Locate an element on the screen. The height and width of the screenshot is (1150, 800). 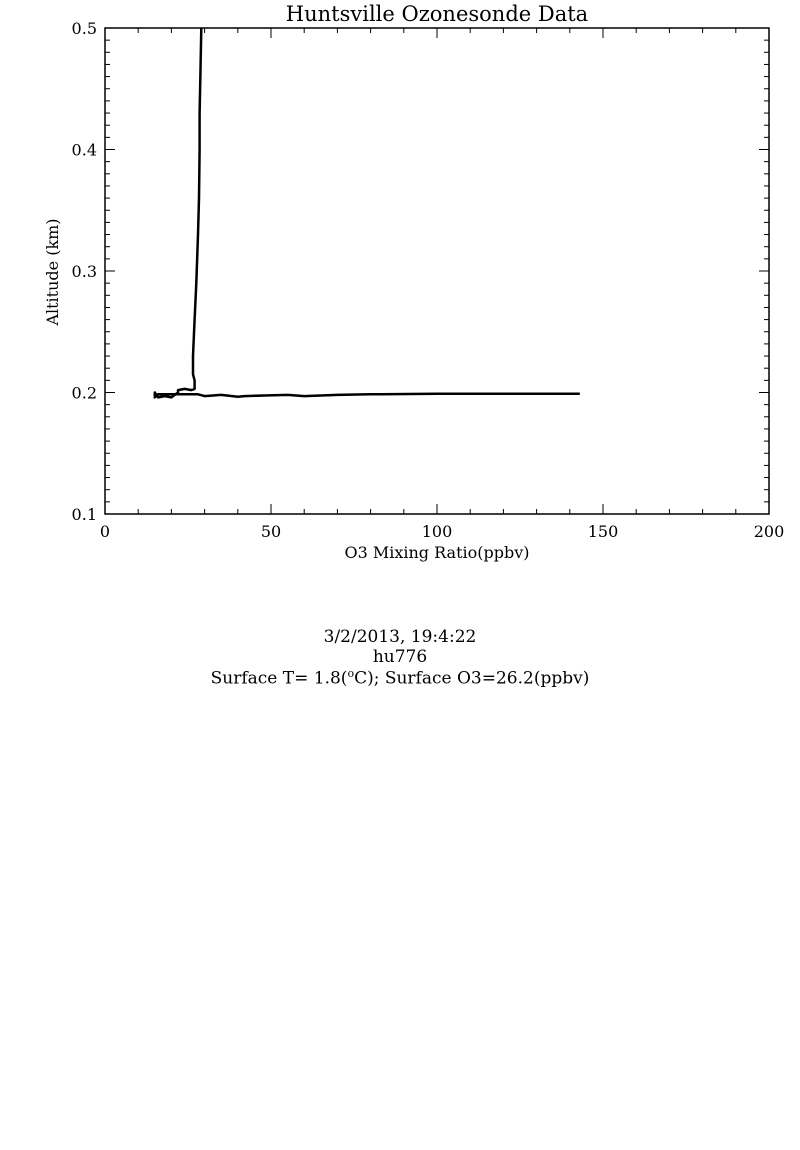
y-tick-label: 0.5 is located at coordinates (84, 28).